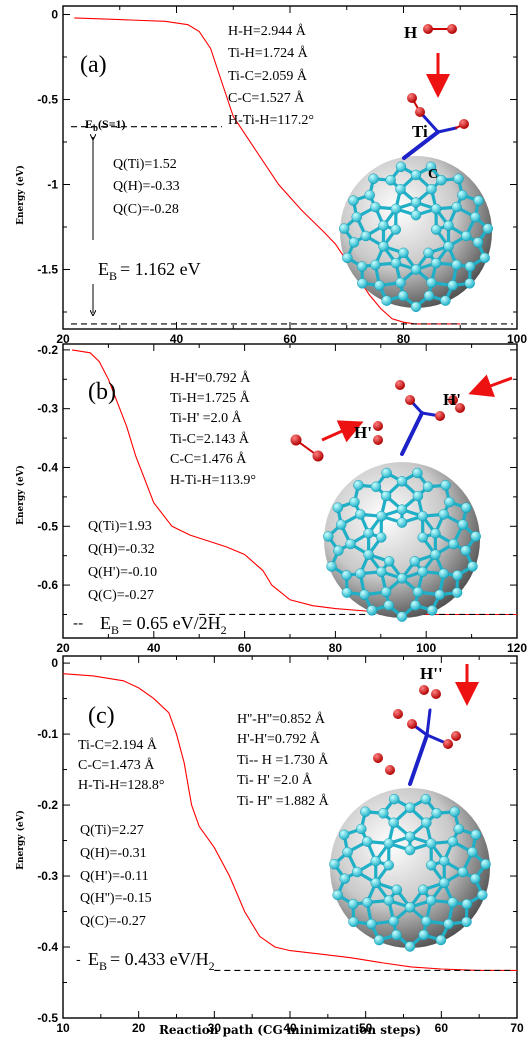  I want to click on panel-c-molecule, so click(410, 808).